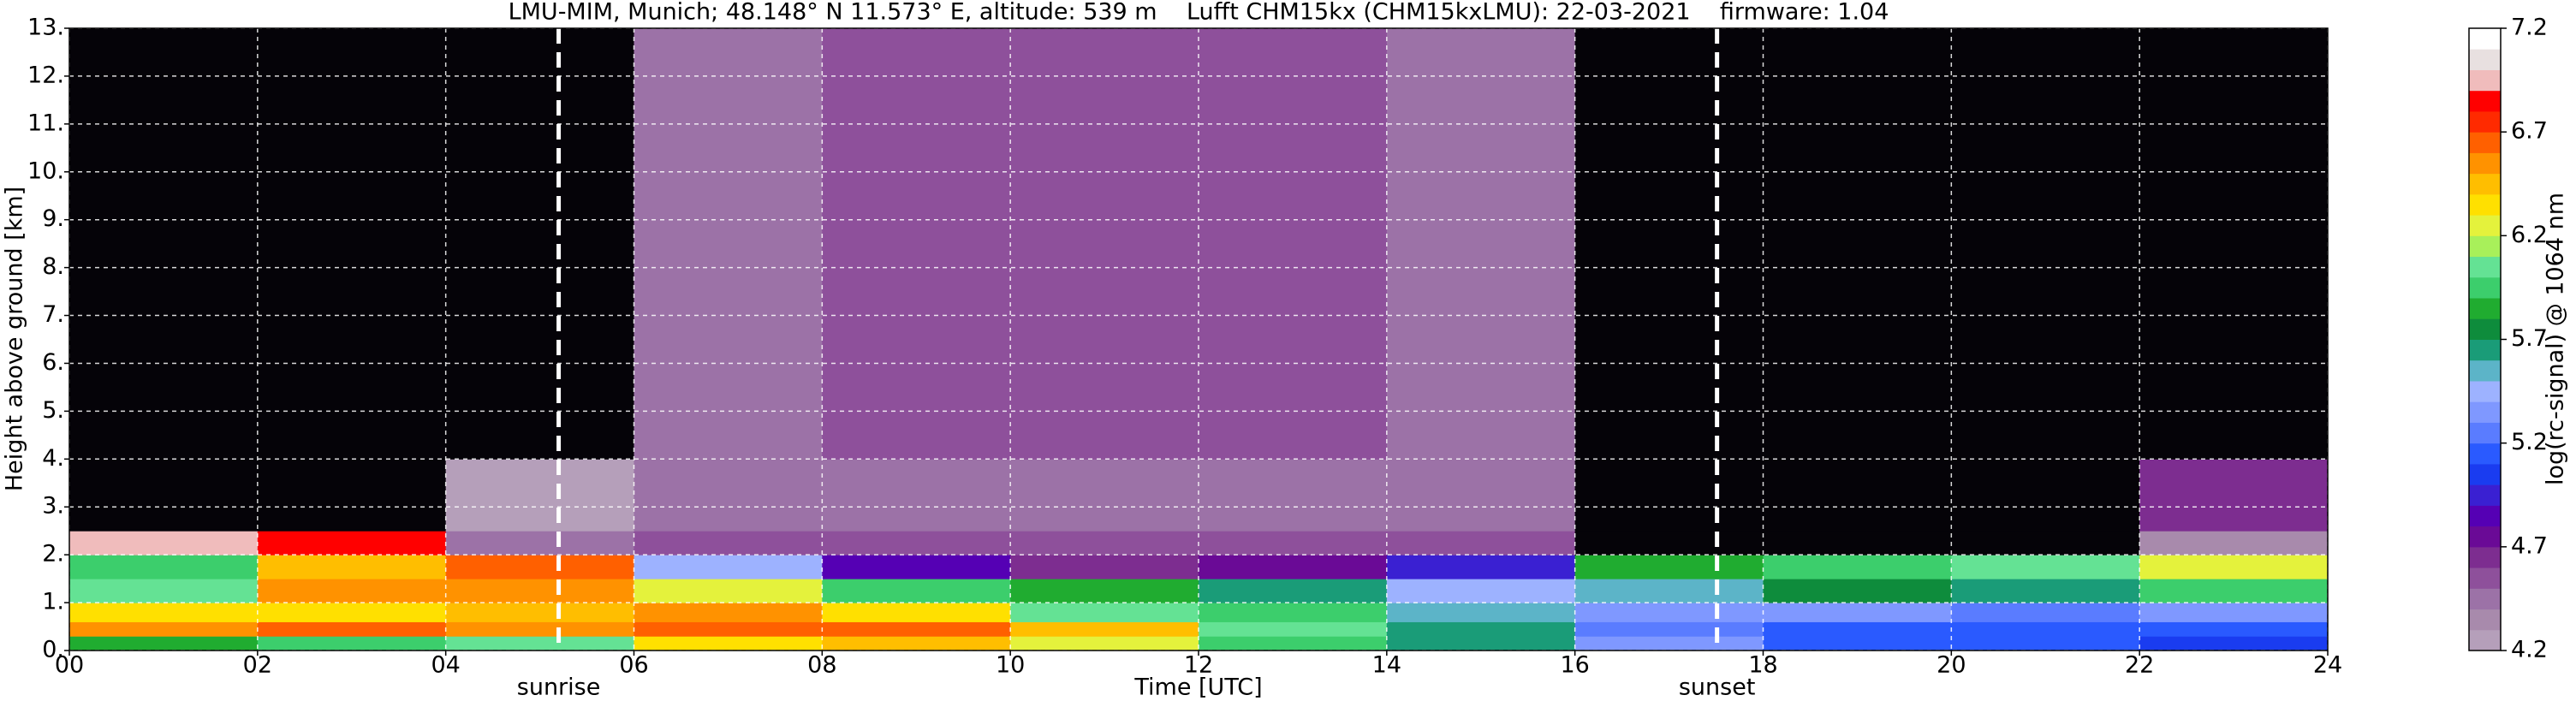 The height and width of the screenshot is (707, 2576). Describe the element at coordinates (45, 28) in the screenshot. I see `y-tick-label: 13.` at that location.